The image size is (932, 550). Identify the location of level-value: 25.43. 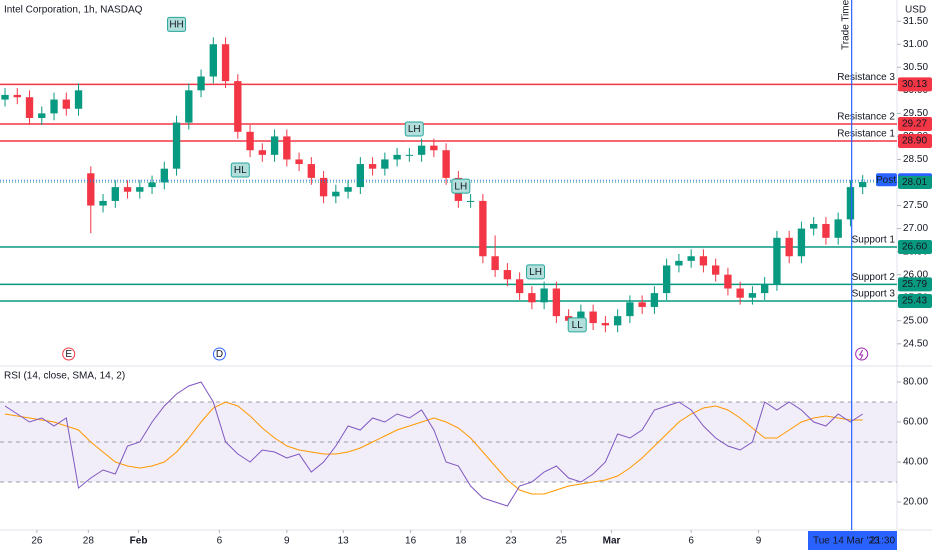
(914, 301).